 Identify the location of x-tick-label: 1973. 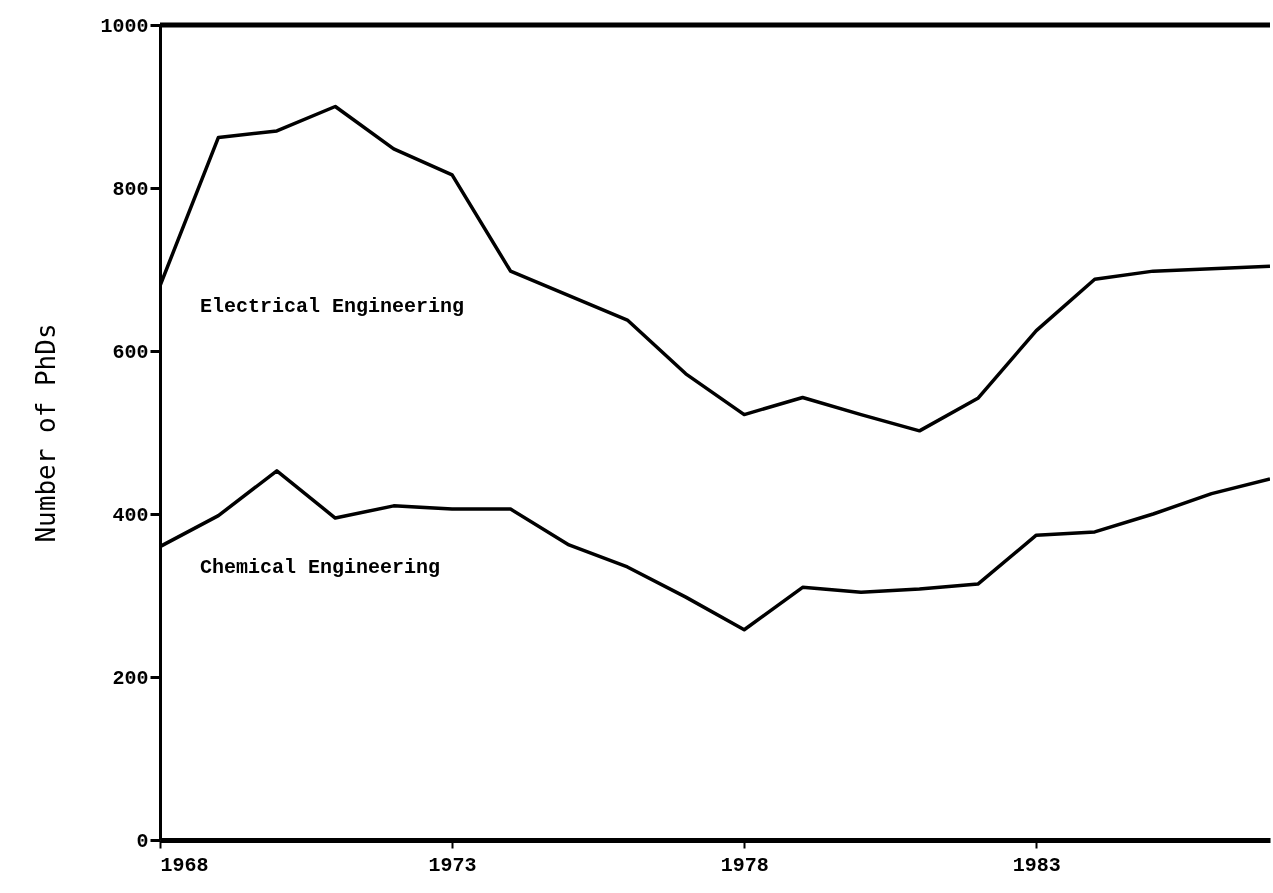
(452, 865).